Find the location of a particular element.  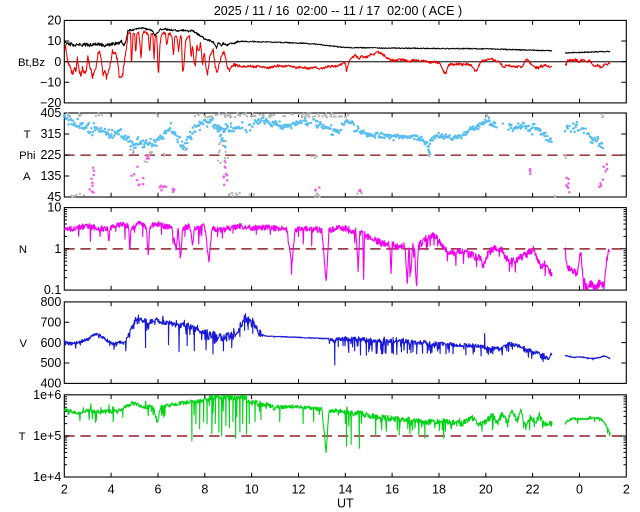

svg-text: 45 is located at coordinates (54, 197).